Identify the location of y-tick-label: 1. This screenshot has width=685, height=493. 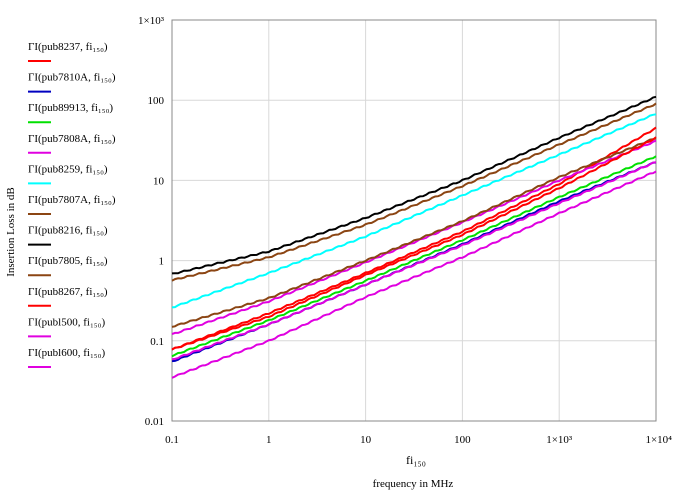
(162, 262).